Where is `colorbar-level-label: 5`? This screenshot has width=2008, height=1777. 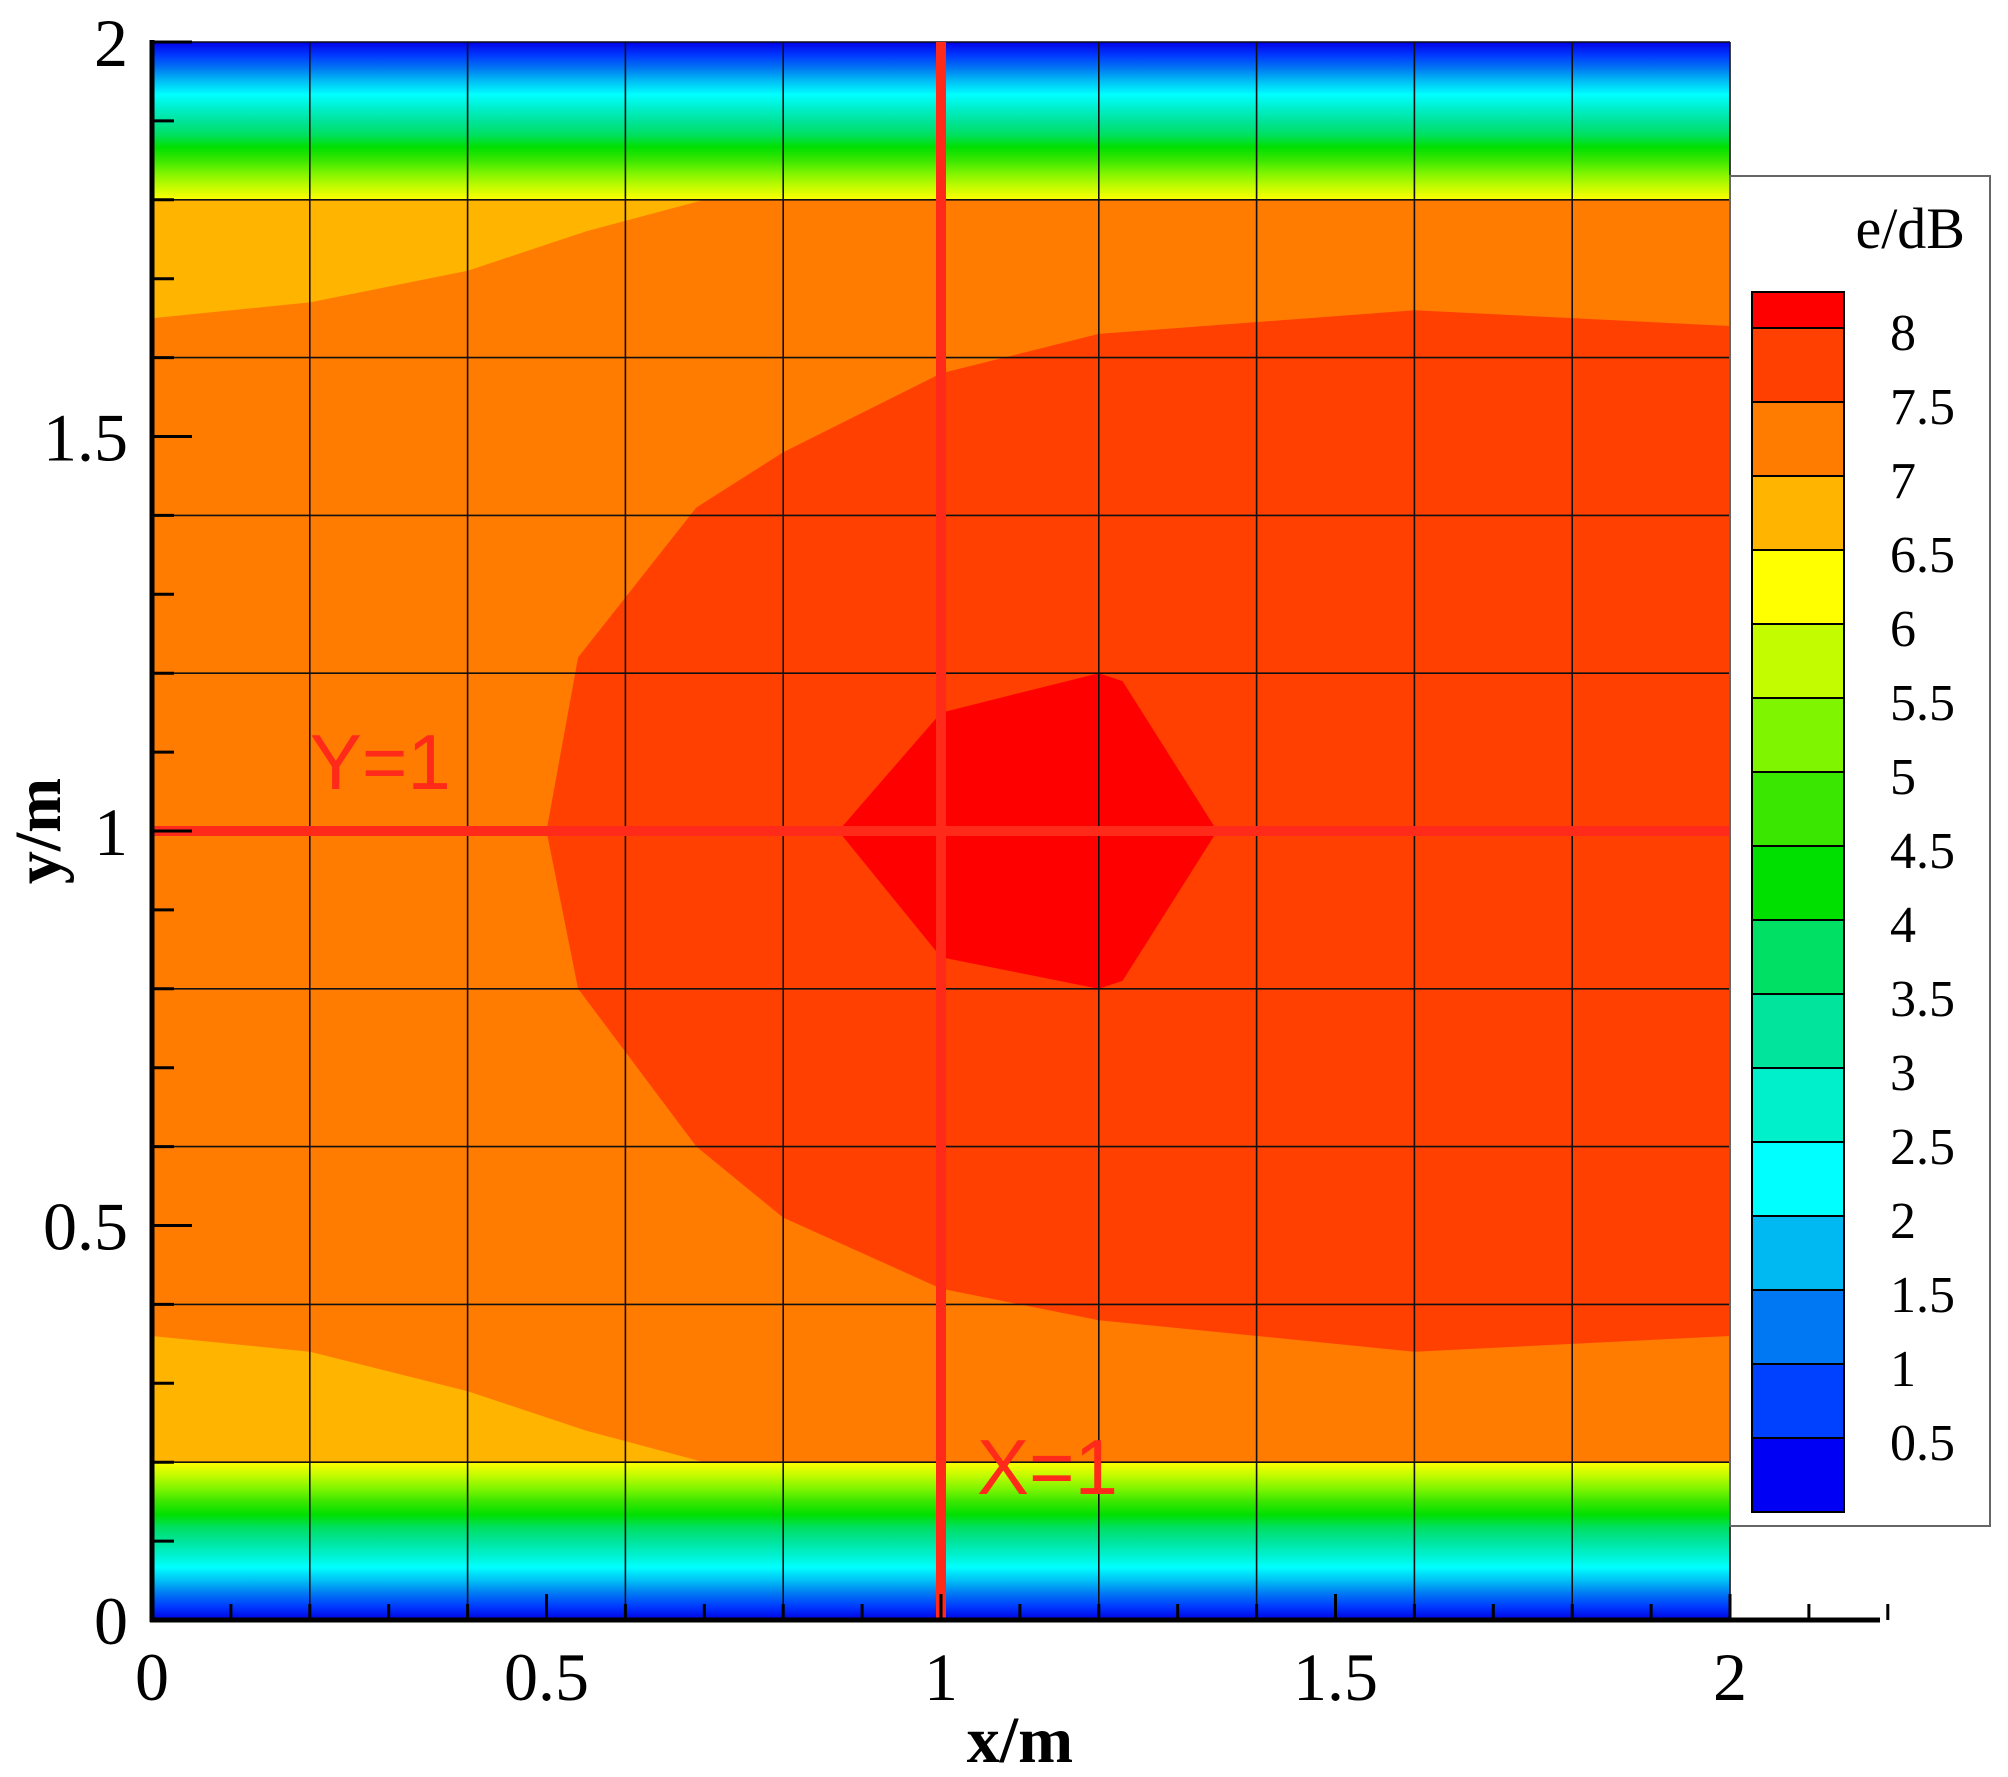 colorbar-level-label: 5 is located at coordinates (1903, 777).